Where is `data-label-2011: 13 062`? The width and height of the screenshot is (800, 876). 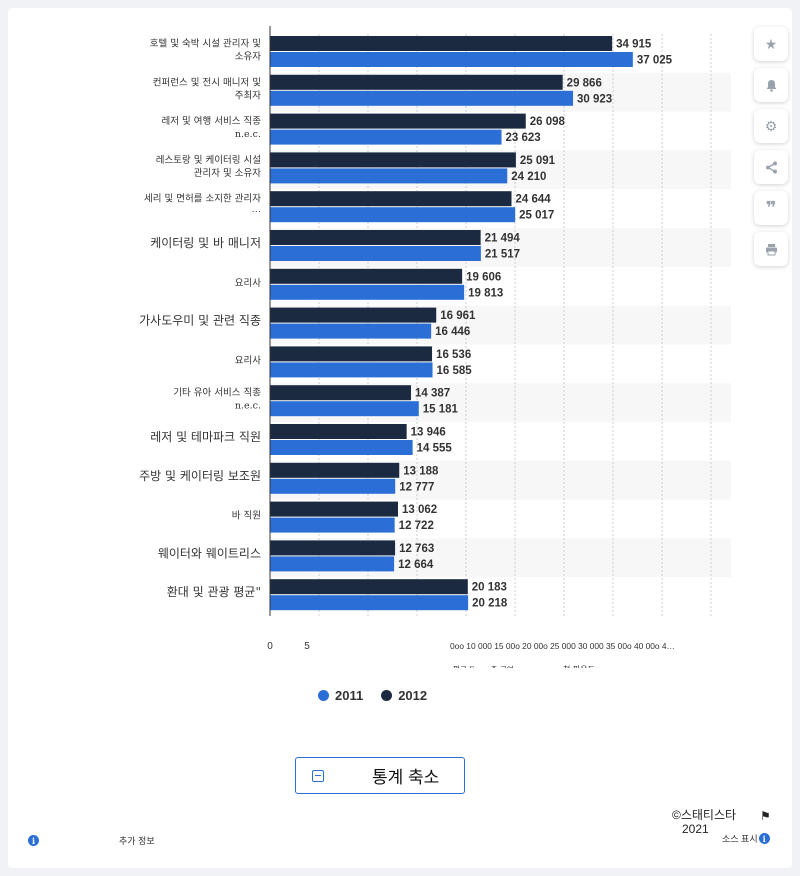
data-label-2011: 13 062 is located at coordinates (419, 510).